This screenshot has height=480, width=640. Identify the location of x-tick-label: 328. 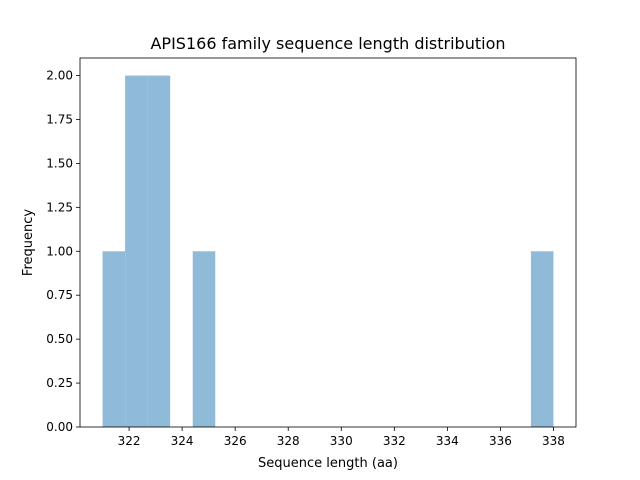
(288, 441).